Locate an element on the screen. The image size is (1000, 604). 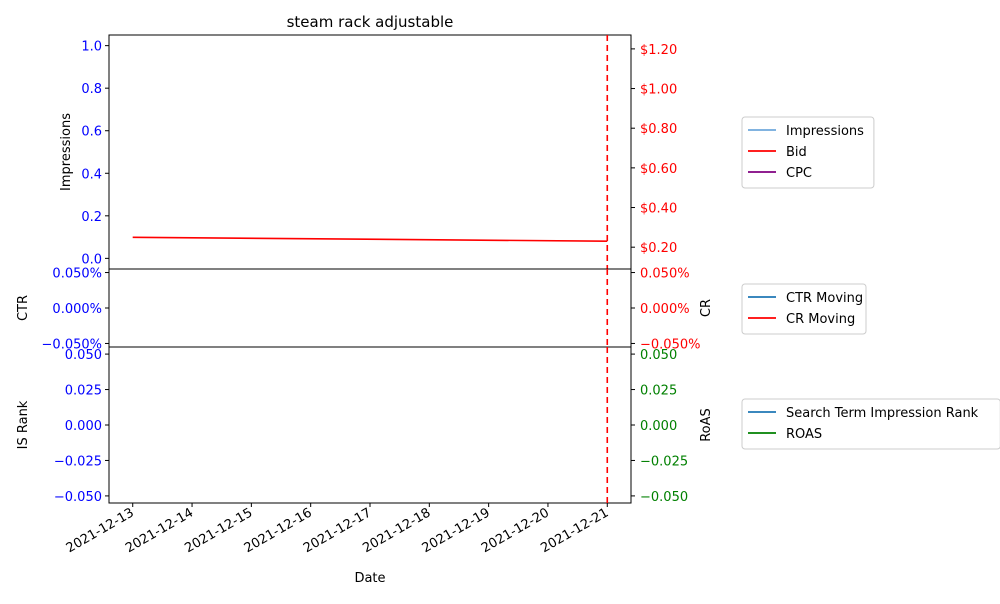
legend-label-impressions: Impressions is located at coordinates (825, 131).